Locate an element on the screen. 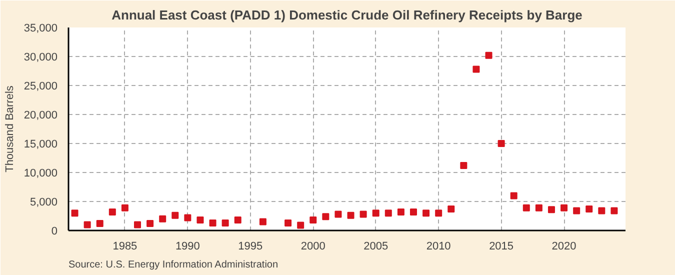 This screenshot has height=275, width=675. x-tick-label: 2010 is located at coordinates (438, 246).